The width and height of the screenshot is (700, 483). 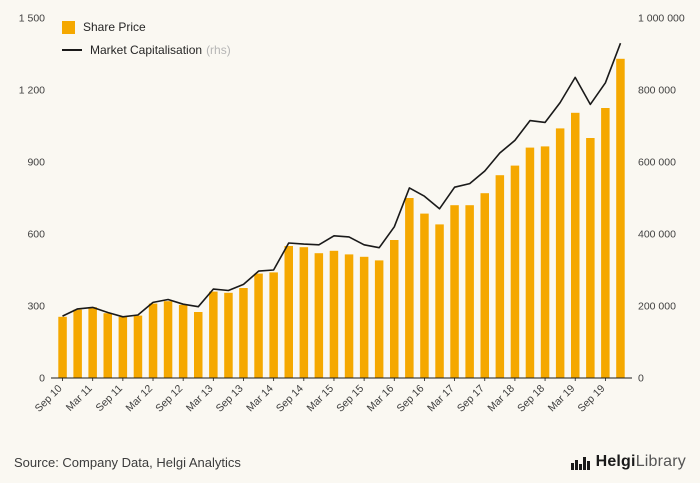 I want to click on x-axis-tick-label: Mar 19, so click(x=562, y=399).